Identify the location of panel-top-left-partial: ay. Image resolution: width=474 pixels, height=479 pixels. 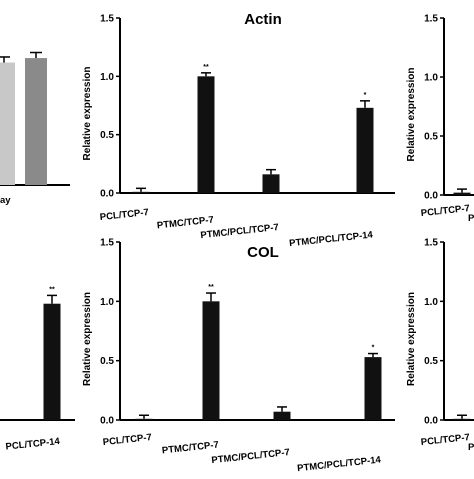
(35, 128).